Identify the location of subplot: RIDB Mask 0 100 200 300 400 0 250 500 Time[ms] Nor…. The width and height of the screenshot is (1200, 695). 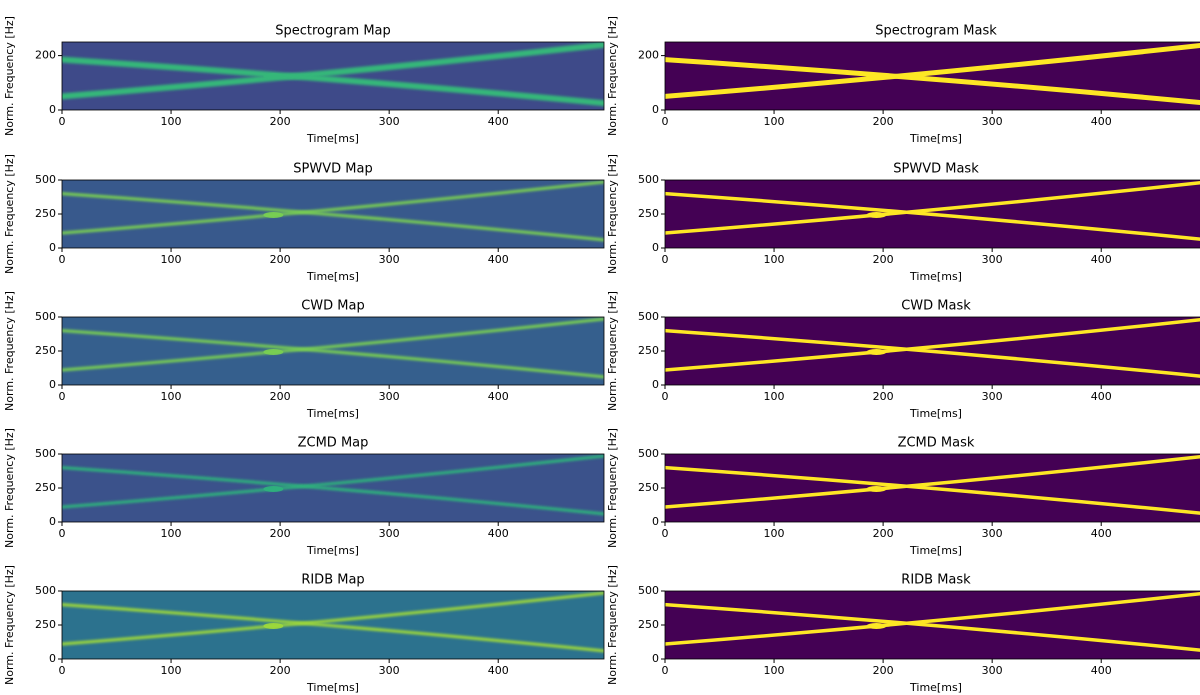
(903, 629).